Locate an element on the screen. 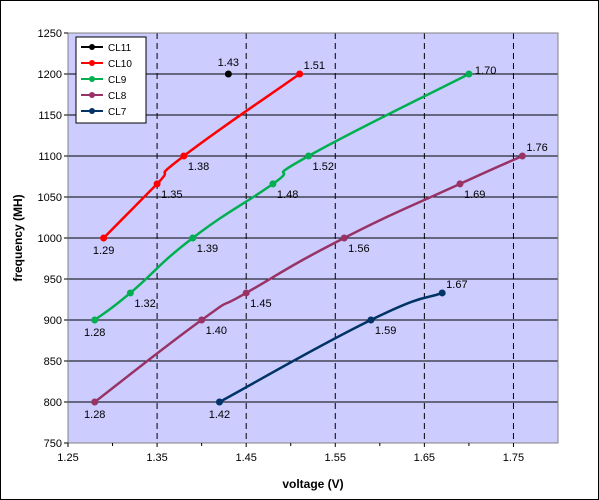 This screenshot has height=500, width=599. data-label: 1.67 is located at coordinates (456, 285).